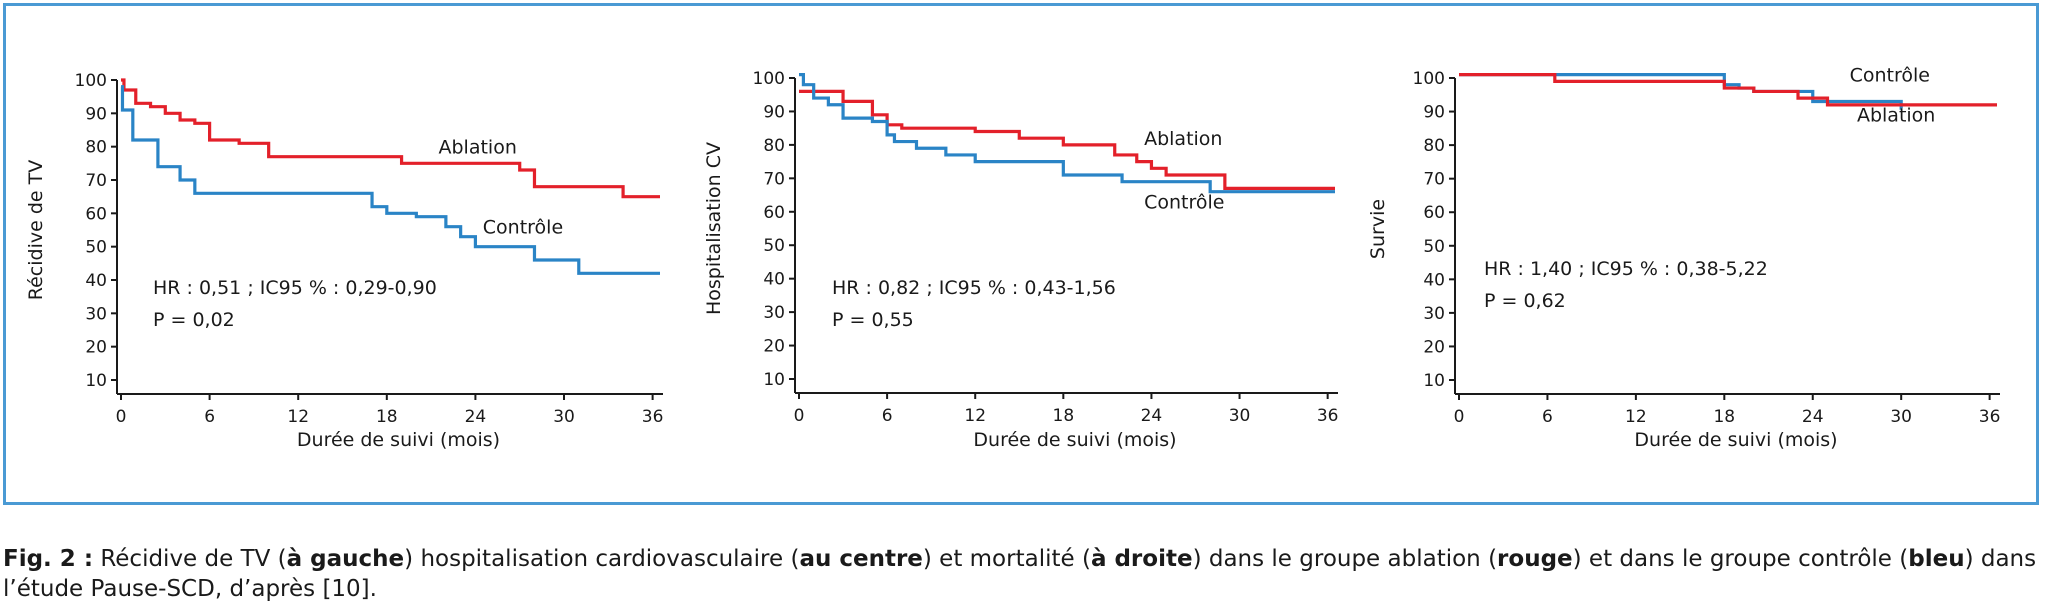 The height and width of the screenshot is (613, 2048). What do you see at coordinates (1936, 559) in the screenshot?
I see `caption-segment: bleu` at bounding box center [1936, 559].